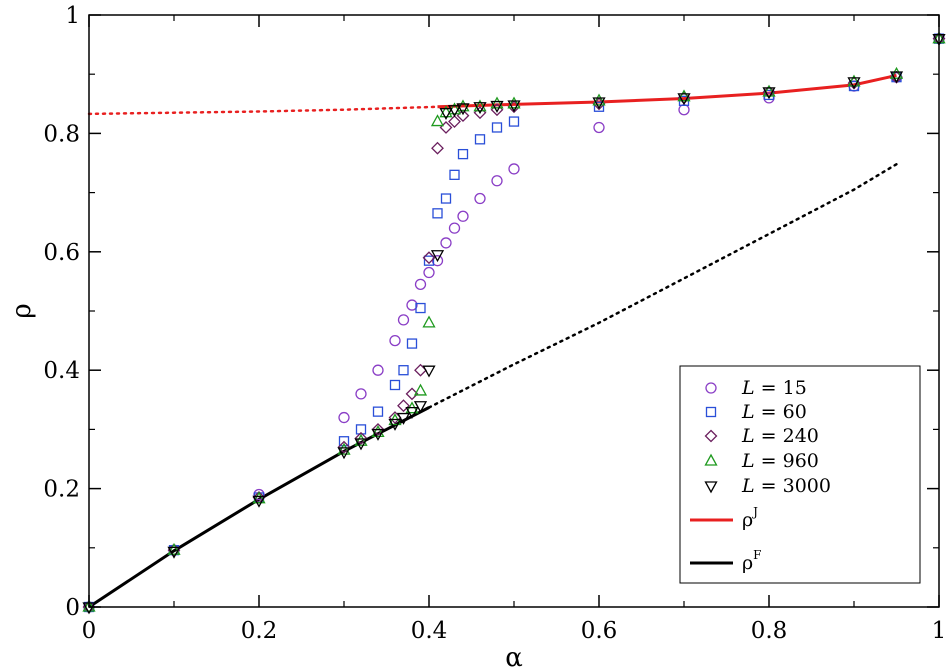 The height and width of the screenshot is (671, 947). What do you see at coordinates (787, 436) in the screenshot?
I see `legend-rest-L240: = 240` at bounding box center [787, 436].